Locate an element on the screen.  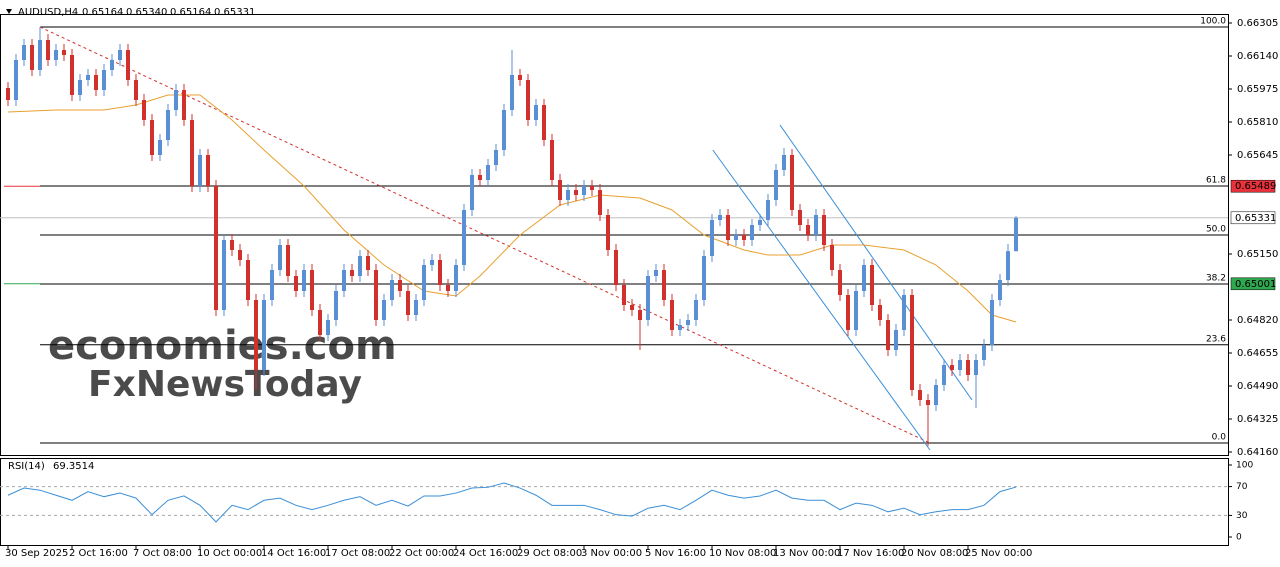
symbol: AUDUSD,H4 is located at coordinates (48, 12).